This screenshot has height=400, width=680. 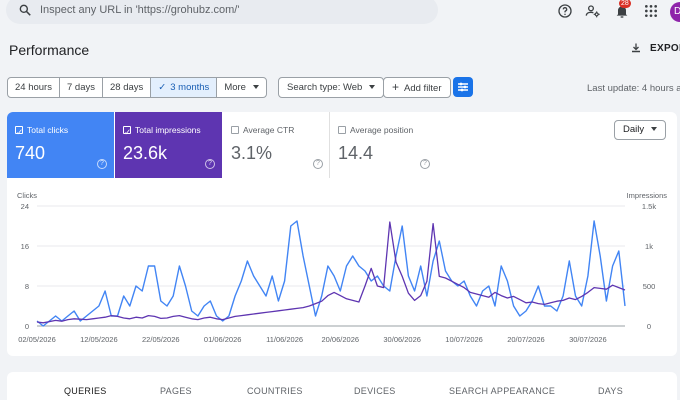 I want to click on download-icon, so click(x=636, y=48).